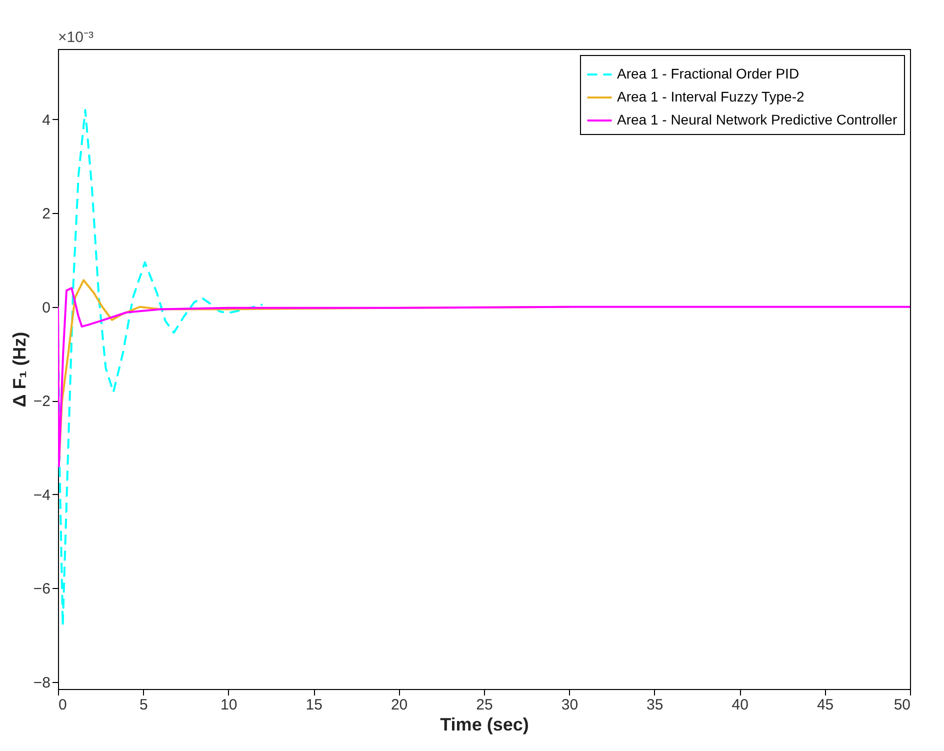  Describe the element at coordinates (757, 120) in the screenshot. I see `legend-label: Area 1 - Neural Network Predictive Controller` at that location.